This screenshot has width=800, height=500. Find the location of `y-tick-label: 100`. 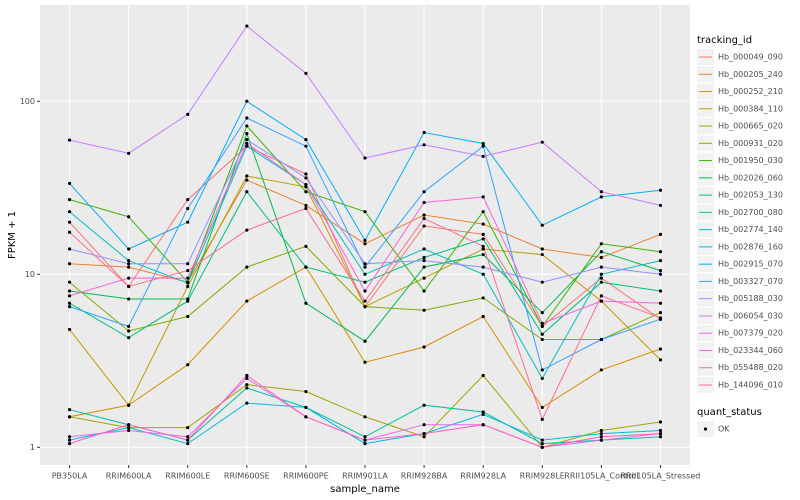

y-tick-label: 100 is located at coordinates (27, 101).